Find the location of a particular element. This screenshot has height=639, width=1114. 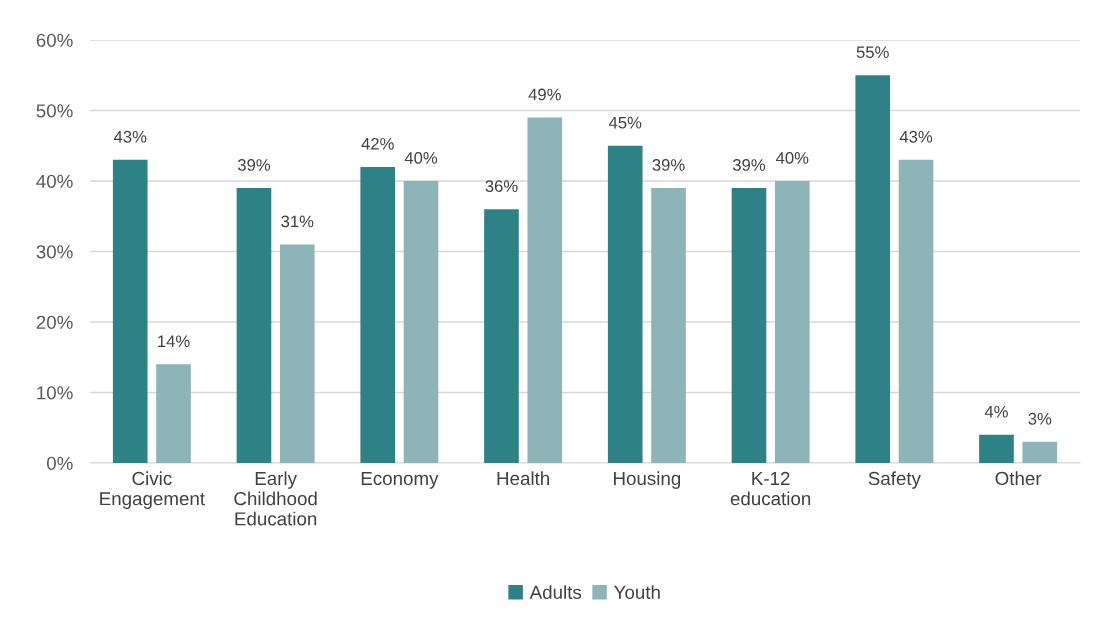

data-label: 49% is located at coordinates (544, 94).